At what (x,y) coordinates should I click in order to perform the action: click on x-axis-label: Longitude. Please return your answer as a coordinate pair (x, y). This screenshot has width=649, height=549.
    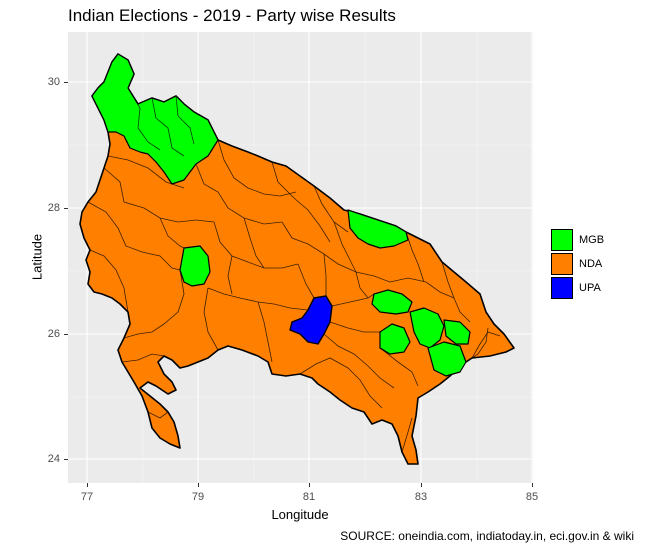
    Looking at the image, I should click on (300, 514).